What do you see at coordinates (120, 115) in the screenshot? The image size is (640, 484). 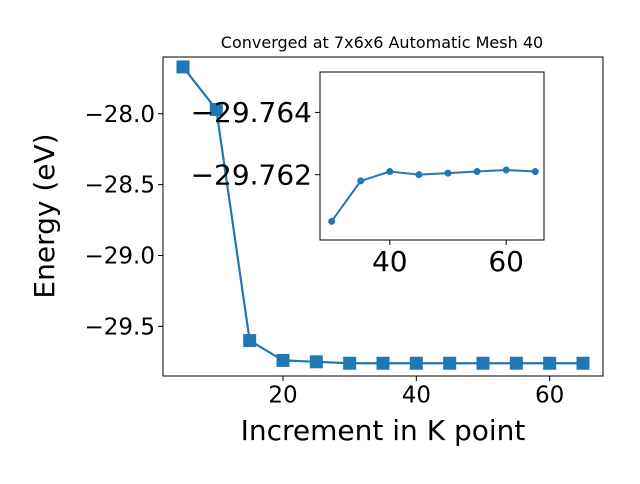 I see `main-y-tick-label-0: −28.0` at bounding box center [120, 115].